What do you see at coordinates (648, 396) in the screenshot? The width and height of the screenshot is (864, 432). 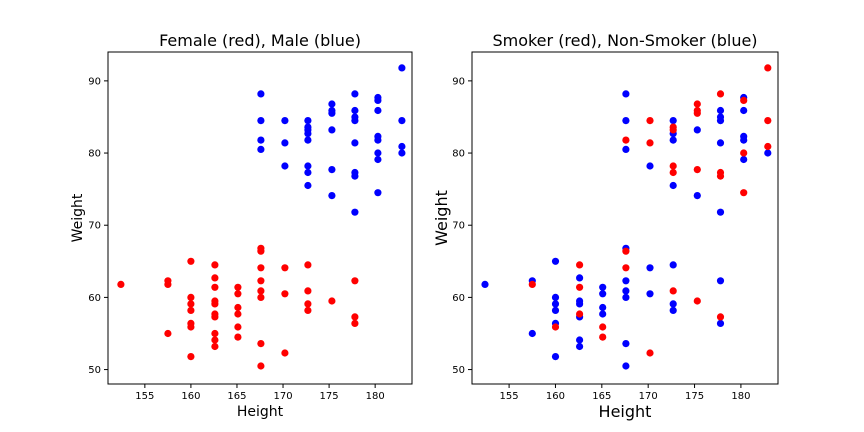 I see `x-tick-label: 170` at bounding box center [648, 396].